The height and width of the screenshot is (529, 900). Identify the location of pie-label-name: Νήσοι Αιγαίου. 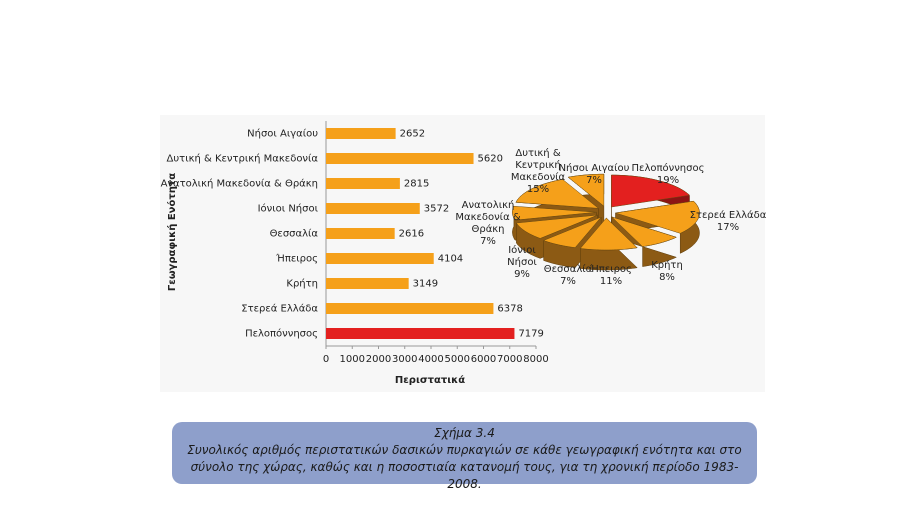
(594, 168).